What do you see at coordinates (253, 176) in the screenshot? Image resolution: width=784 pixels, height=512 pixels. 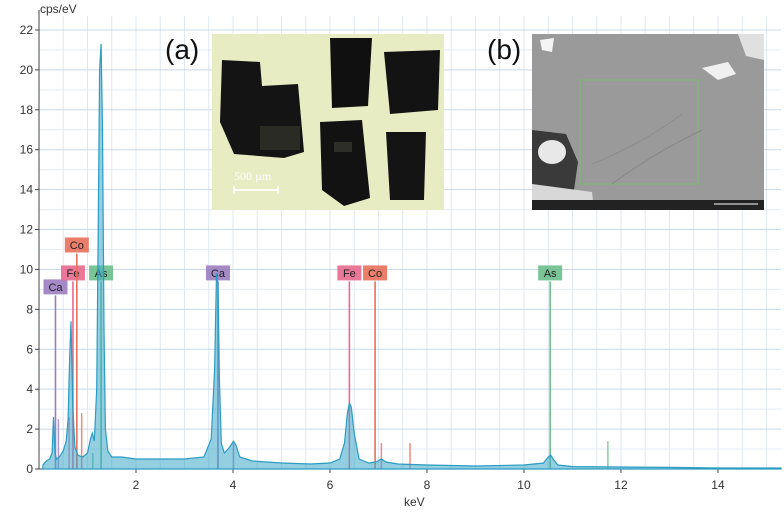 I see `scale-bar-label: 500 µm` at bounding box center [253, 176].